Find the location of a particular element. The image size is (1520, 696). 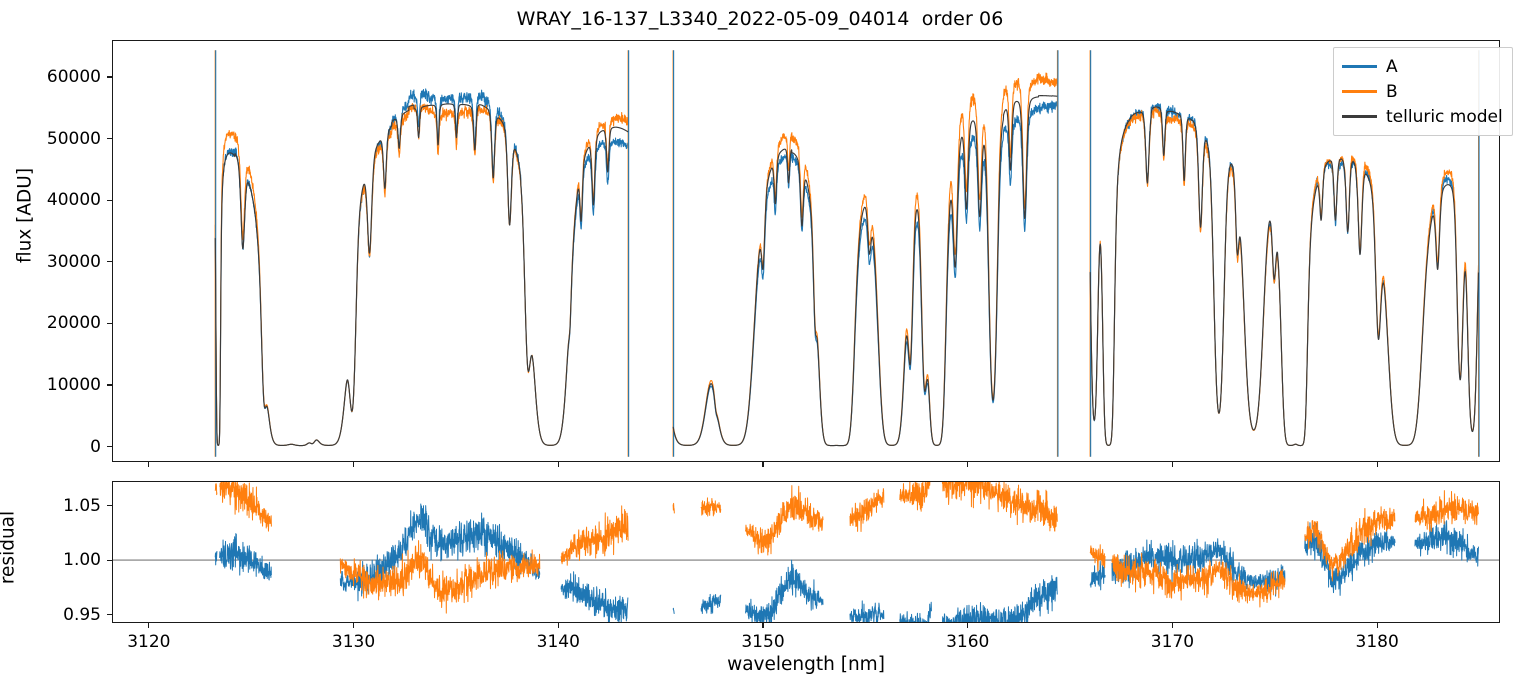

flux-tick-label: 10000 is located at coordinates (73, 384).